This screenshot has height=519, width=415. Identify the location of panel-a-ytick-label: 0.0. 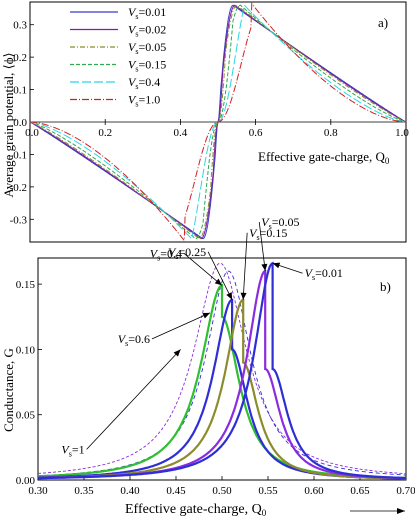
(20, 123).